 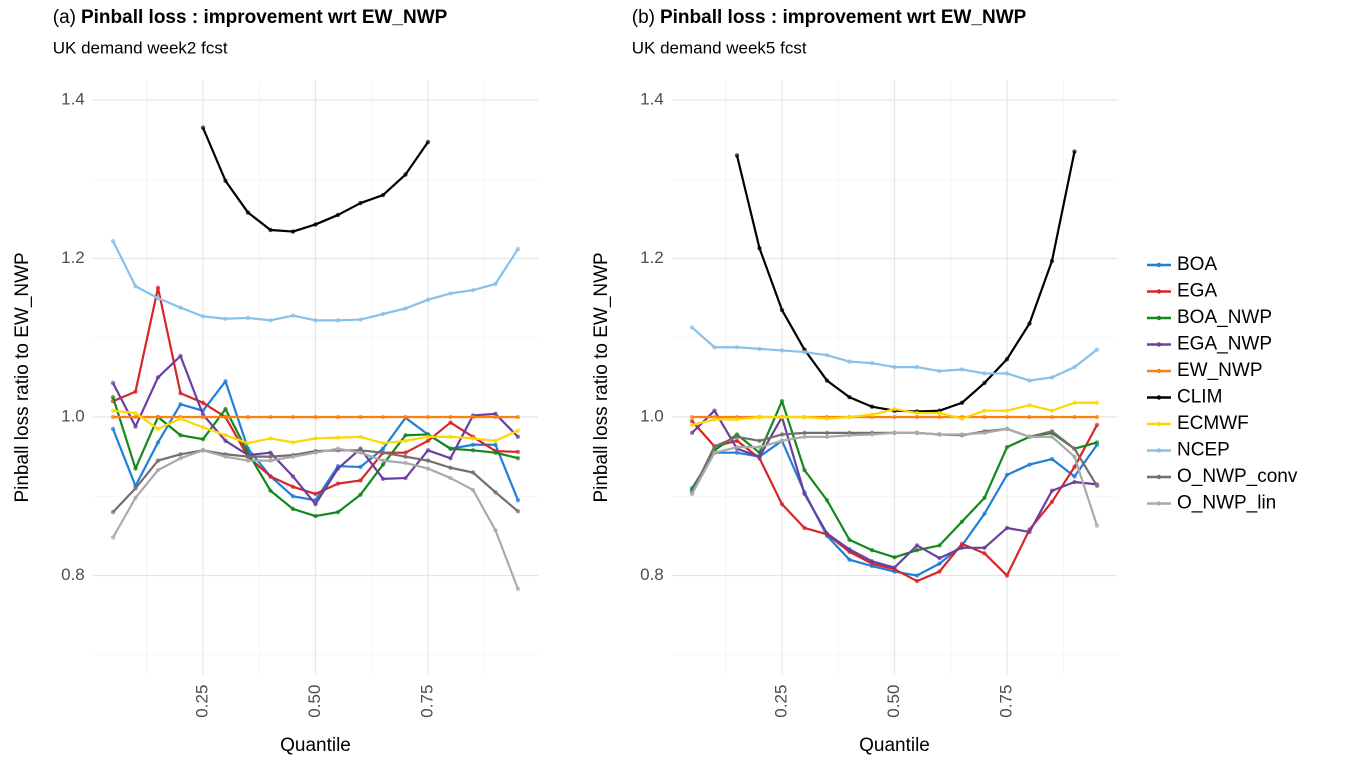 I want to click on legend-label: O_NWP_lin, so click(x=1226, y=503).